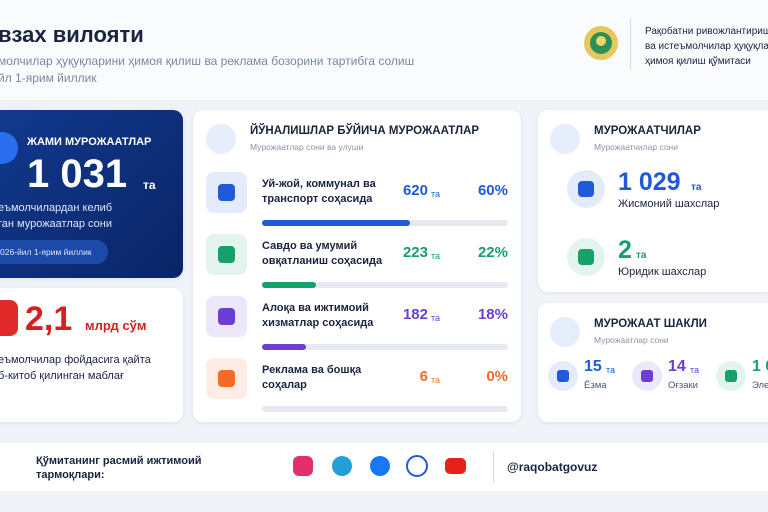 The width and height of the screenshot is (768, 512). What do you see at coordinates (318, 323) in the screenshot?
I see `label-line: хизматлар соҳасида` at bounding box center [318, 323].